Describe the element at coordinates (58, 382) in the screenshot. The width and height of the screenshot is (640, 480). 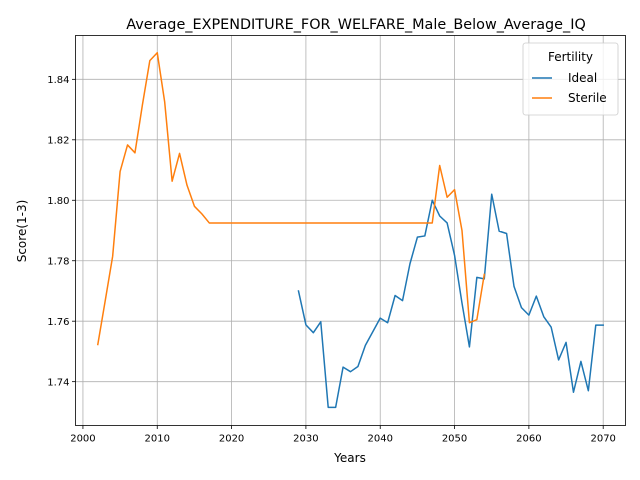
I see `y-tick-label: 1.74` at that location.